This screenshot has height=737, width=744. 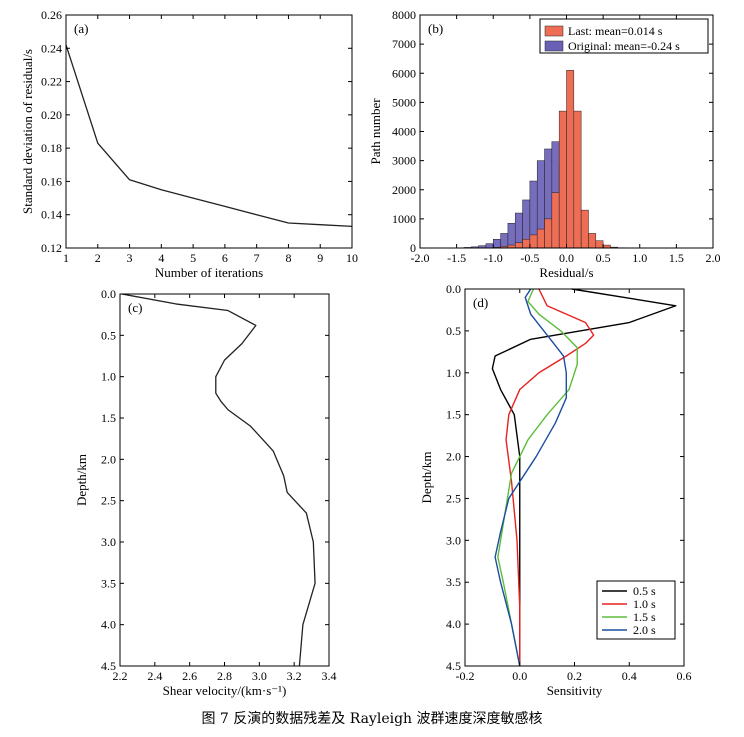 I want to click on panel-label: (d), so click(x=480, y=302).